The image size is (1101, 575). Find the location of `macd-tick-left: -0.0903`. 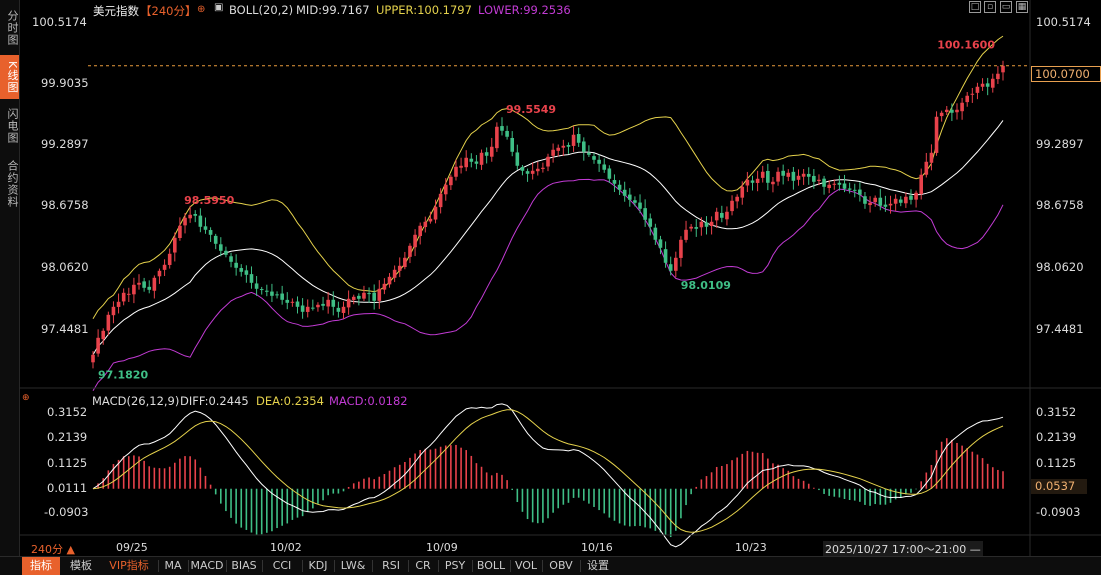

macd-tick-left: -0.0903 is located at coordinates (66, 512).